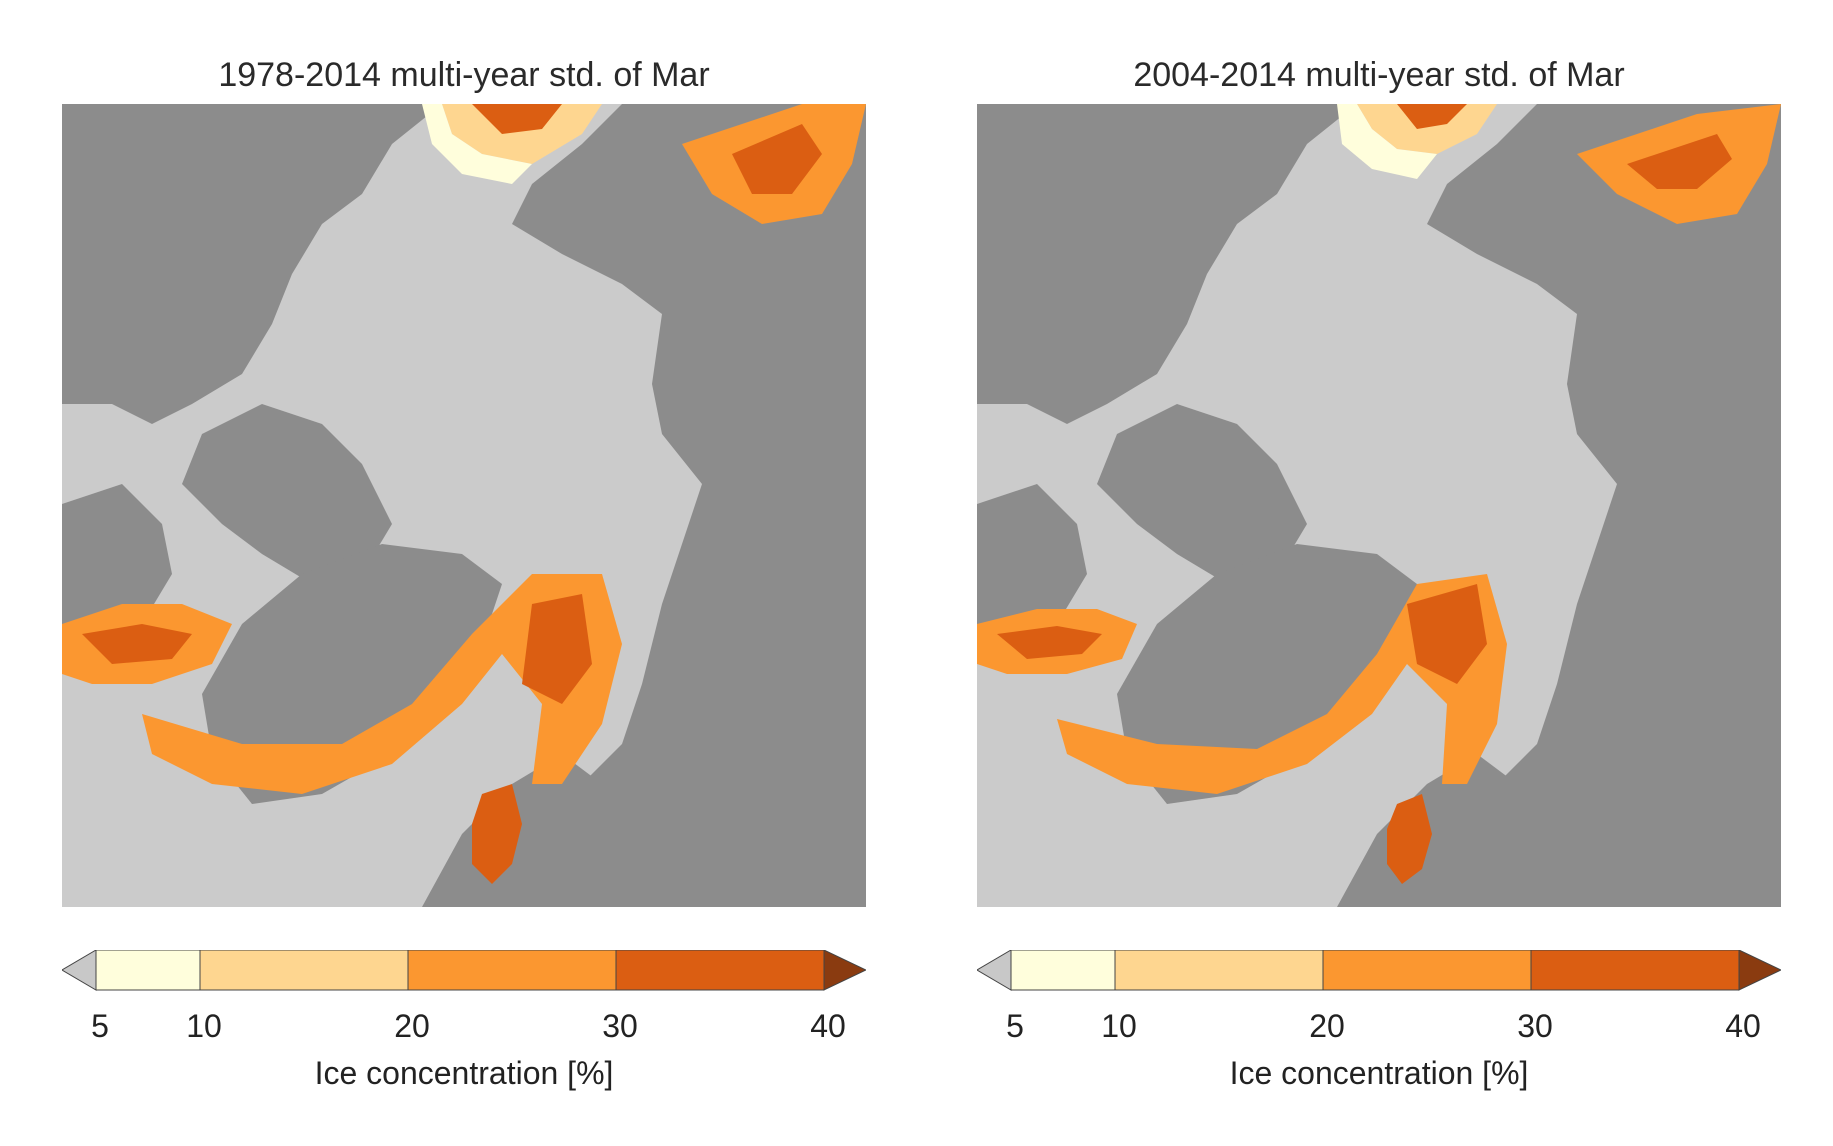 Image resolution: width=1833 pixels, height=1146 pixels. Describe the element at coordinates (1032, 564) in the screenshot. I see `baffin-land` at that location.